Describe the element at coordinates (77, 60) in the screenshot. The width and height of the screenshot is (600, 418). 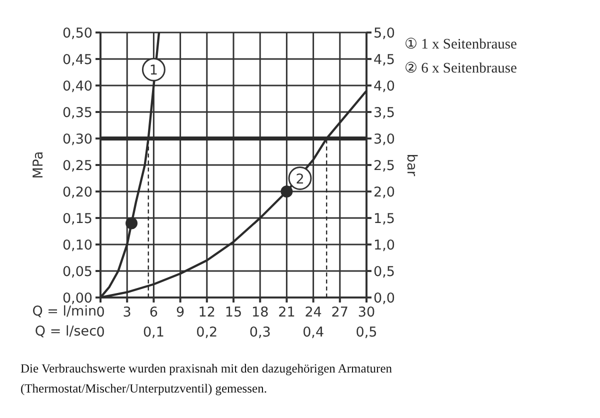
I see `y-tick-label: 0,45` at that location.